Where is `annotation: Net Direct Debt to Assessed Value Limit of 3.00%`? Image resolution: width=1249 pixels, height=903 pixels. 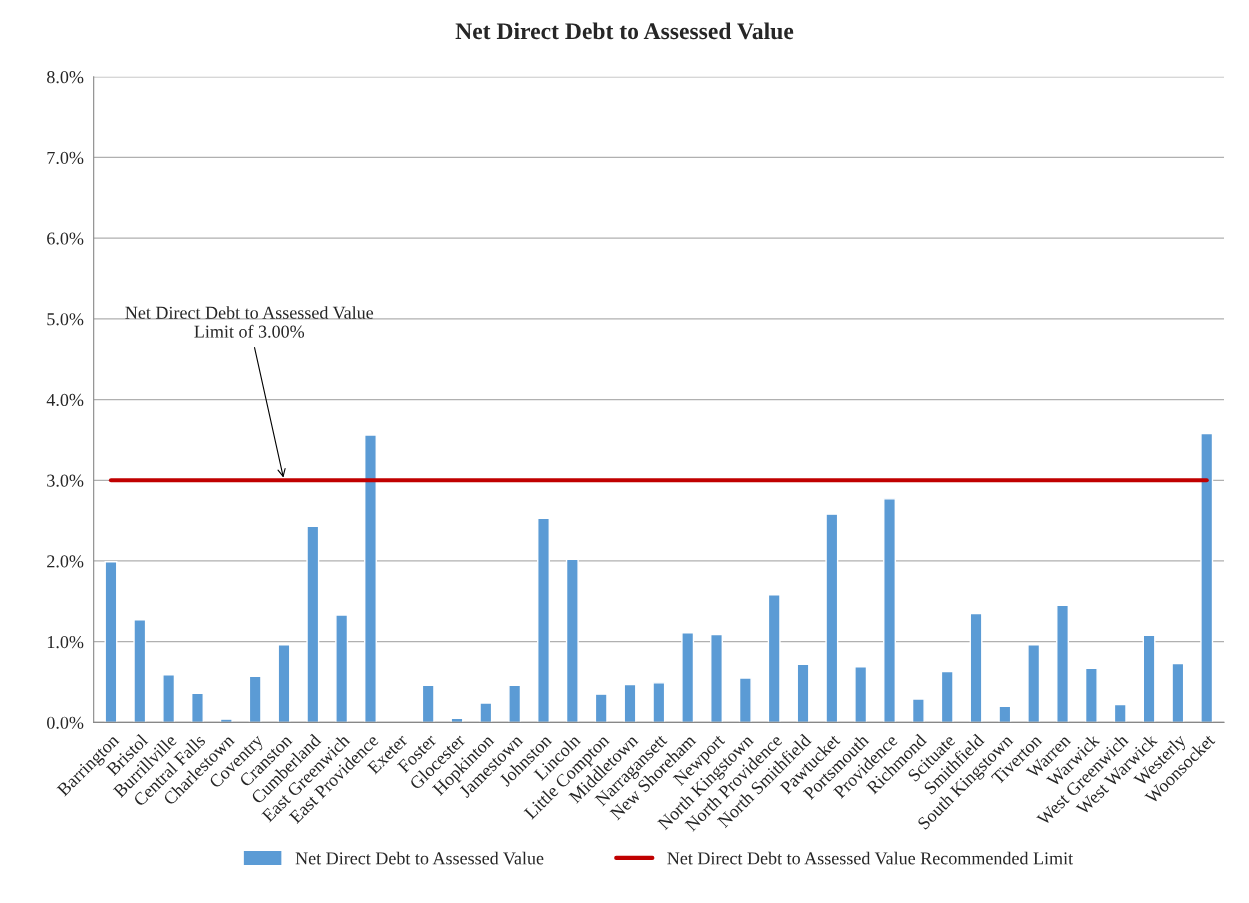
annotation: Net Direct Debt to Assessed Value Limit of 3.00% is located at coordinates (249, 322).